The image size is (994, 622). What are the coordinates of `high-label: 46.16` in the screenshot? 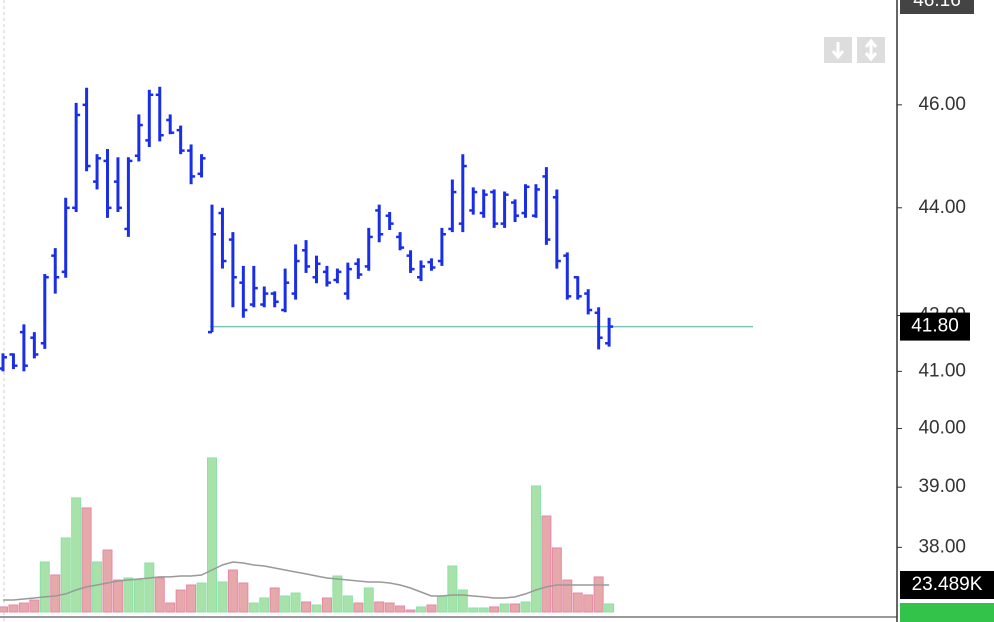 It's located at (937, 5).